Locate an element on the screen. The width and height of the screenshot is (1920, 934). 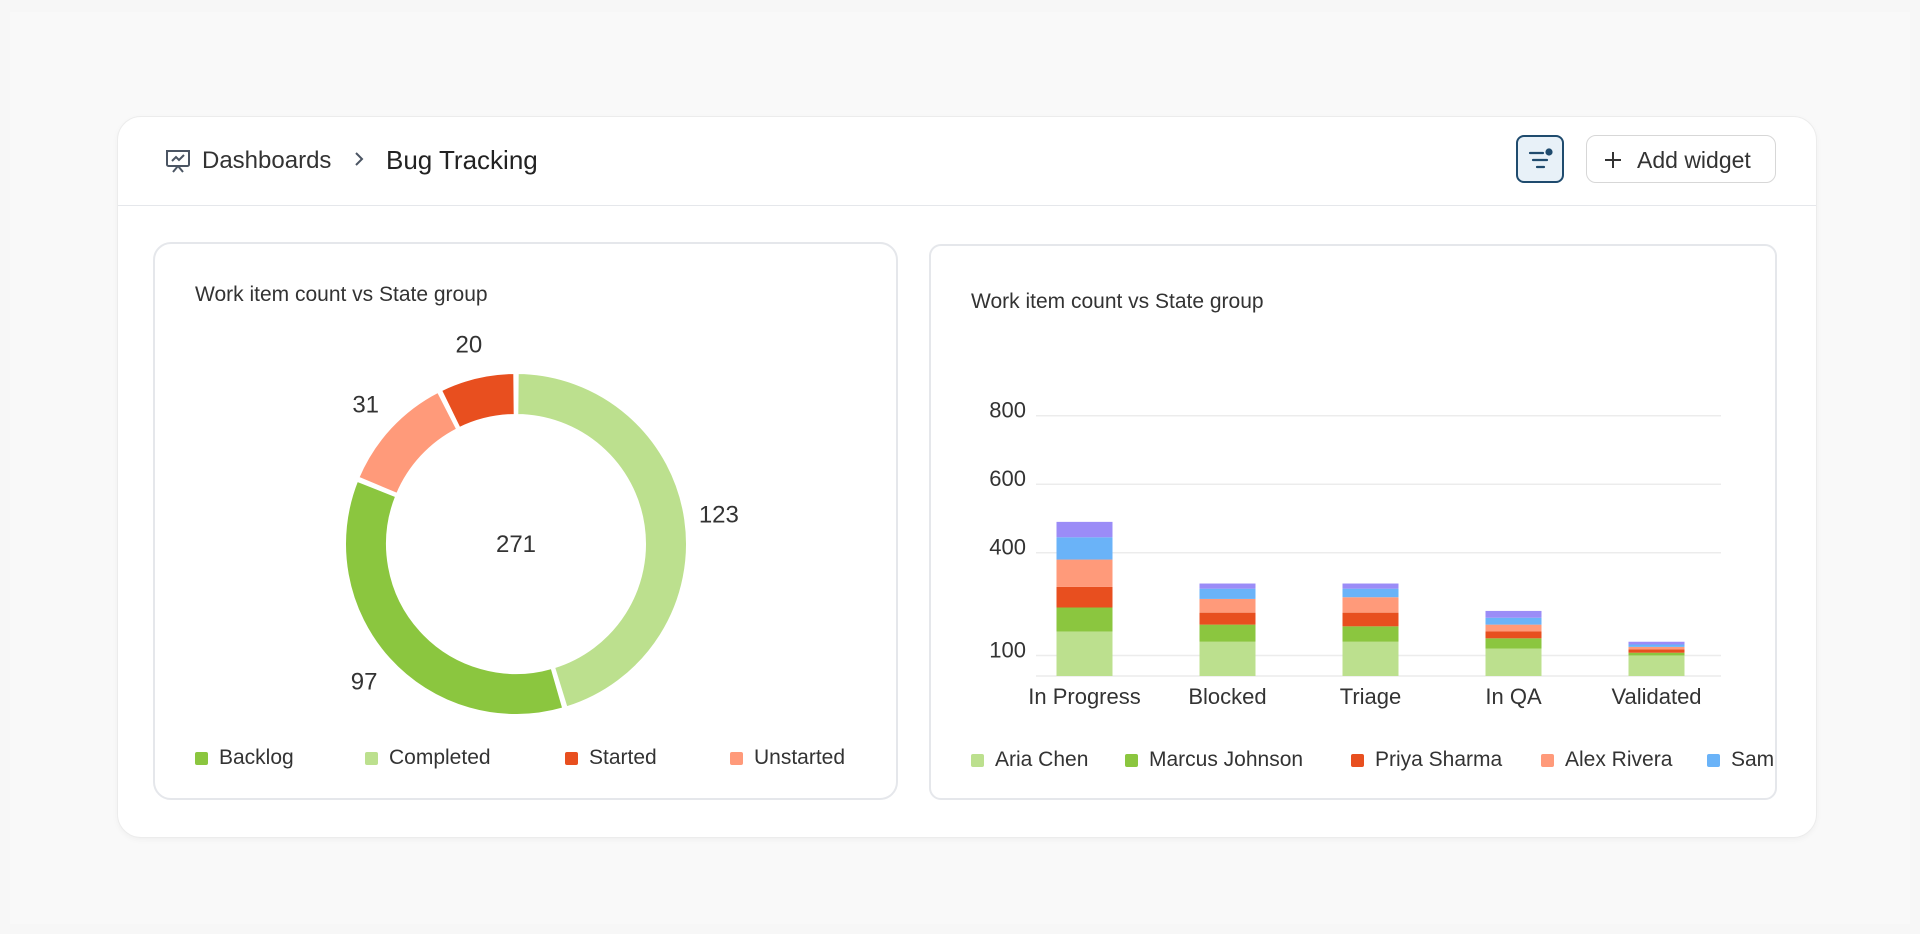
y-tick-label: 600 is located at coordinates (1007, 478).